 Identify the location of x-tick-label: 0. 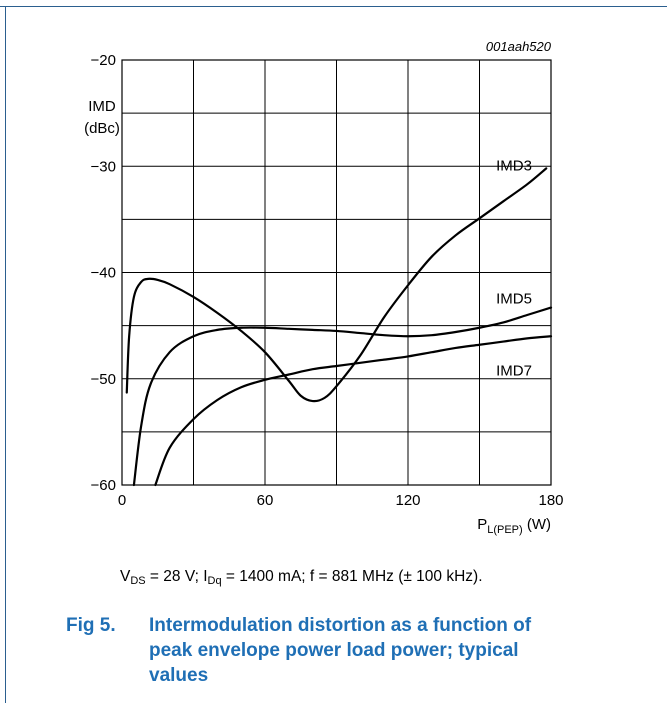
(122, 500).